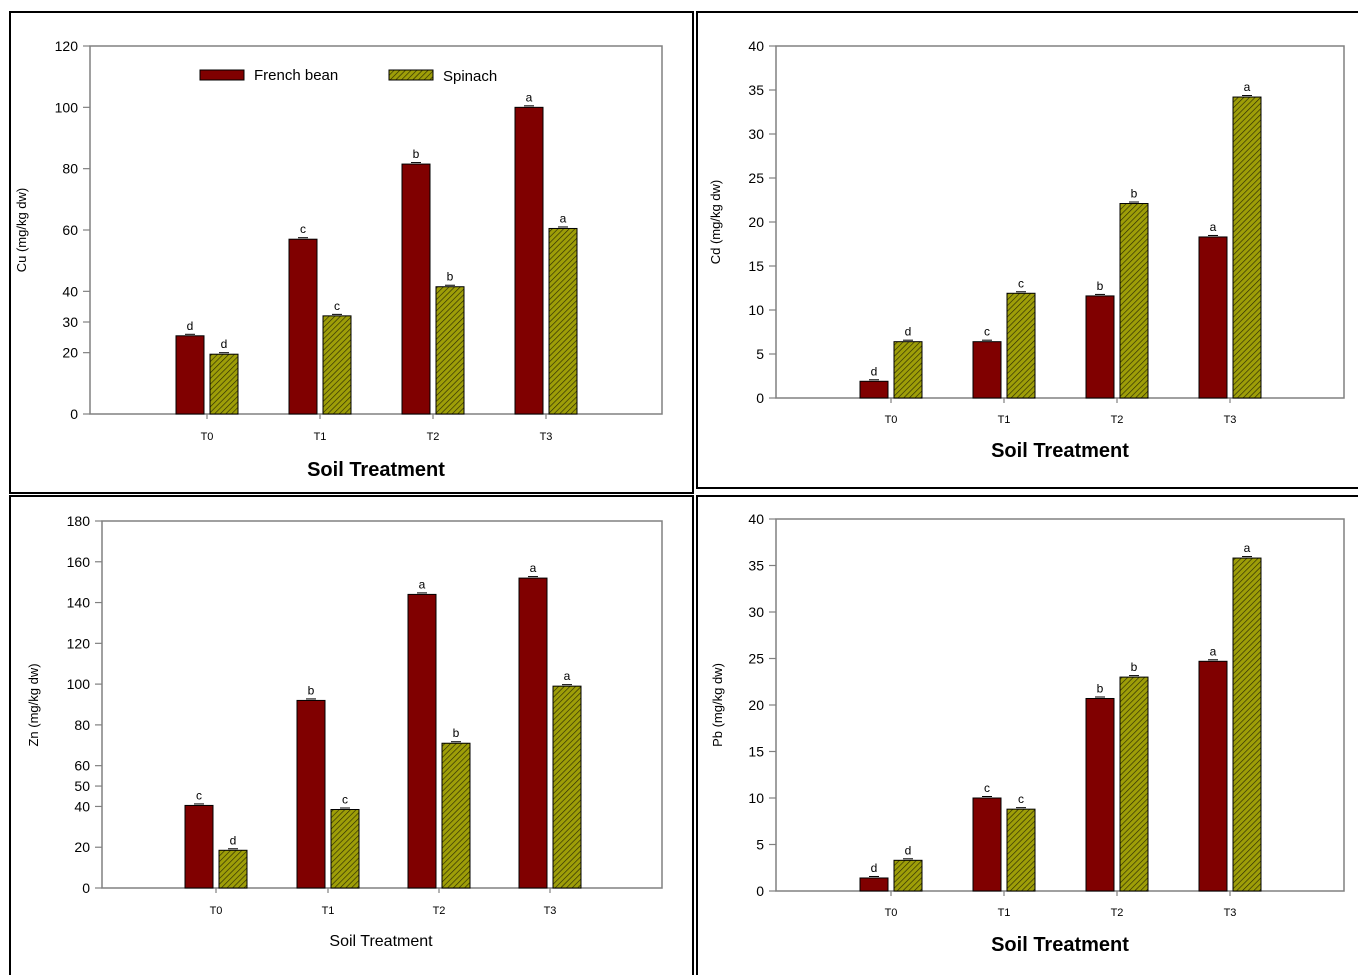 This screenshot has width=1358, height=975. Describe the element at coordinates (296, 75) in the screenshot. I see `legend-label-french-bean: French bean` at that location.